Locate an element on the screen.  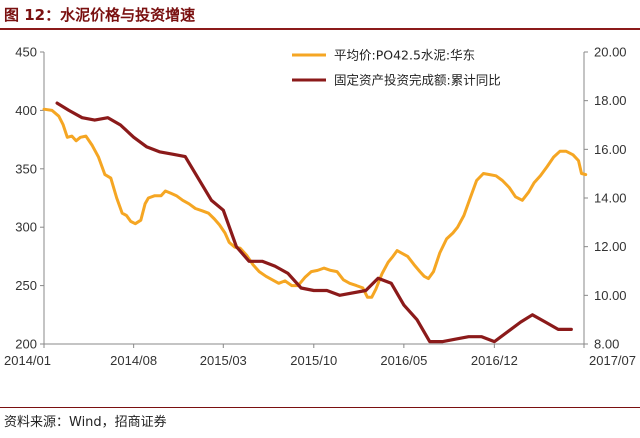
title-divider is located at coordinates (320, 29).